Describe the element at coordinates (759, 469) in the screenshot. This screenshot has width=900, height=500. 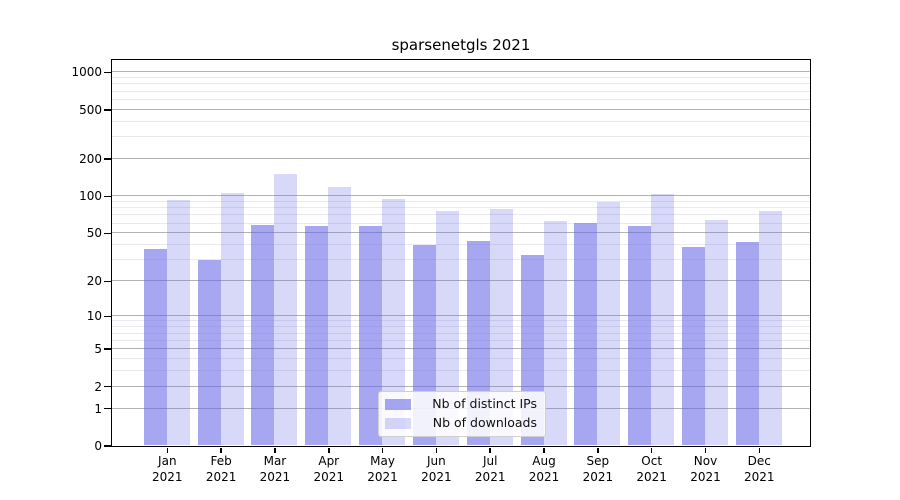
I see `x-tick-label: Dec 2021` at that location.